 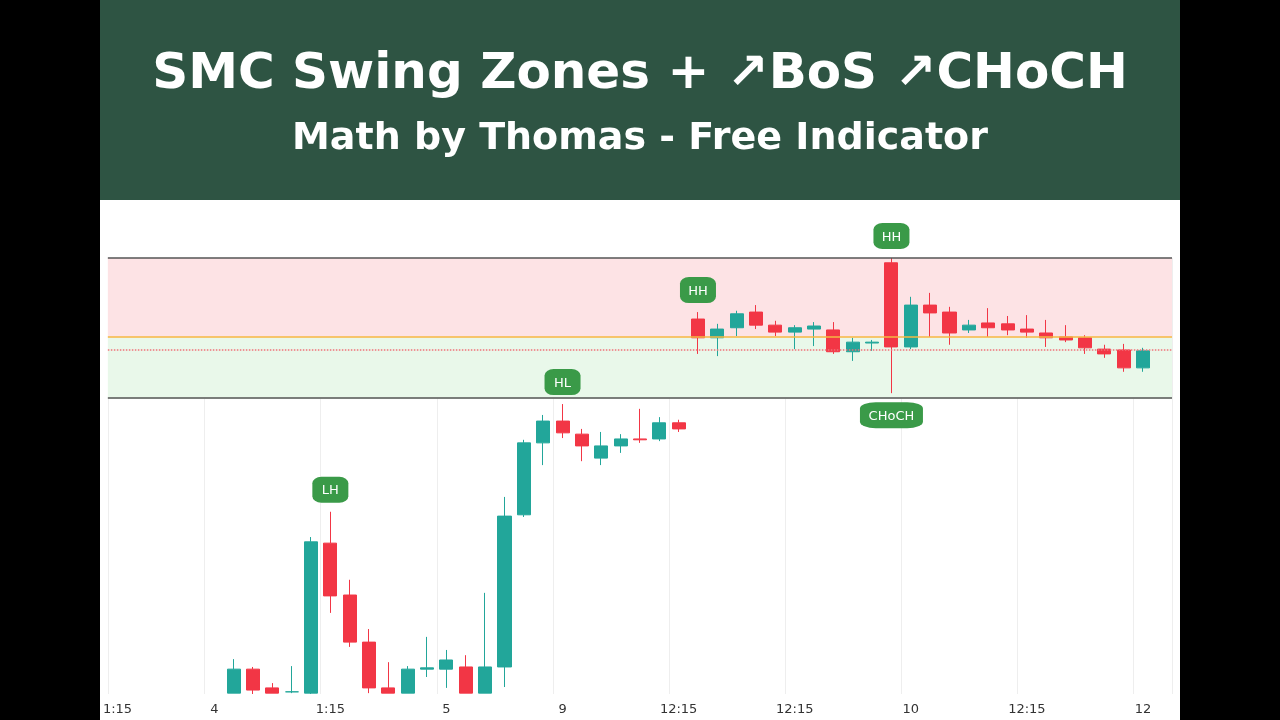 I want to click on annotation: LH, so click(x=330, y=490).